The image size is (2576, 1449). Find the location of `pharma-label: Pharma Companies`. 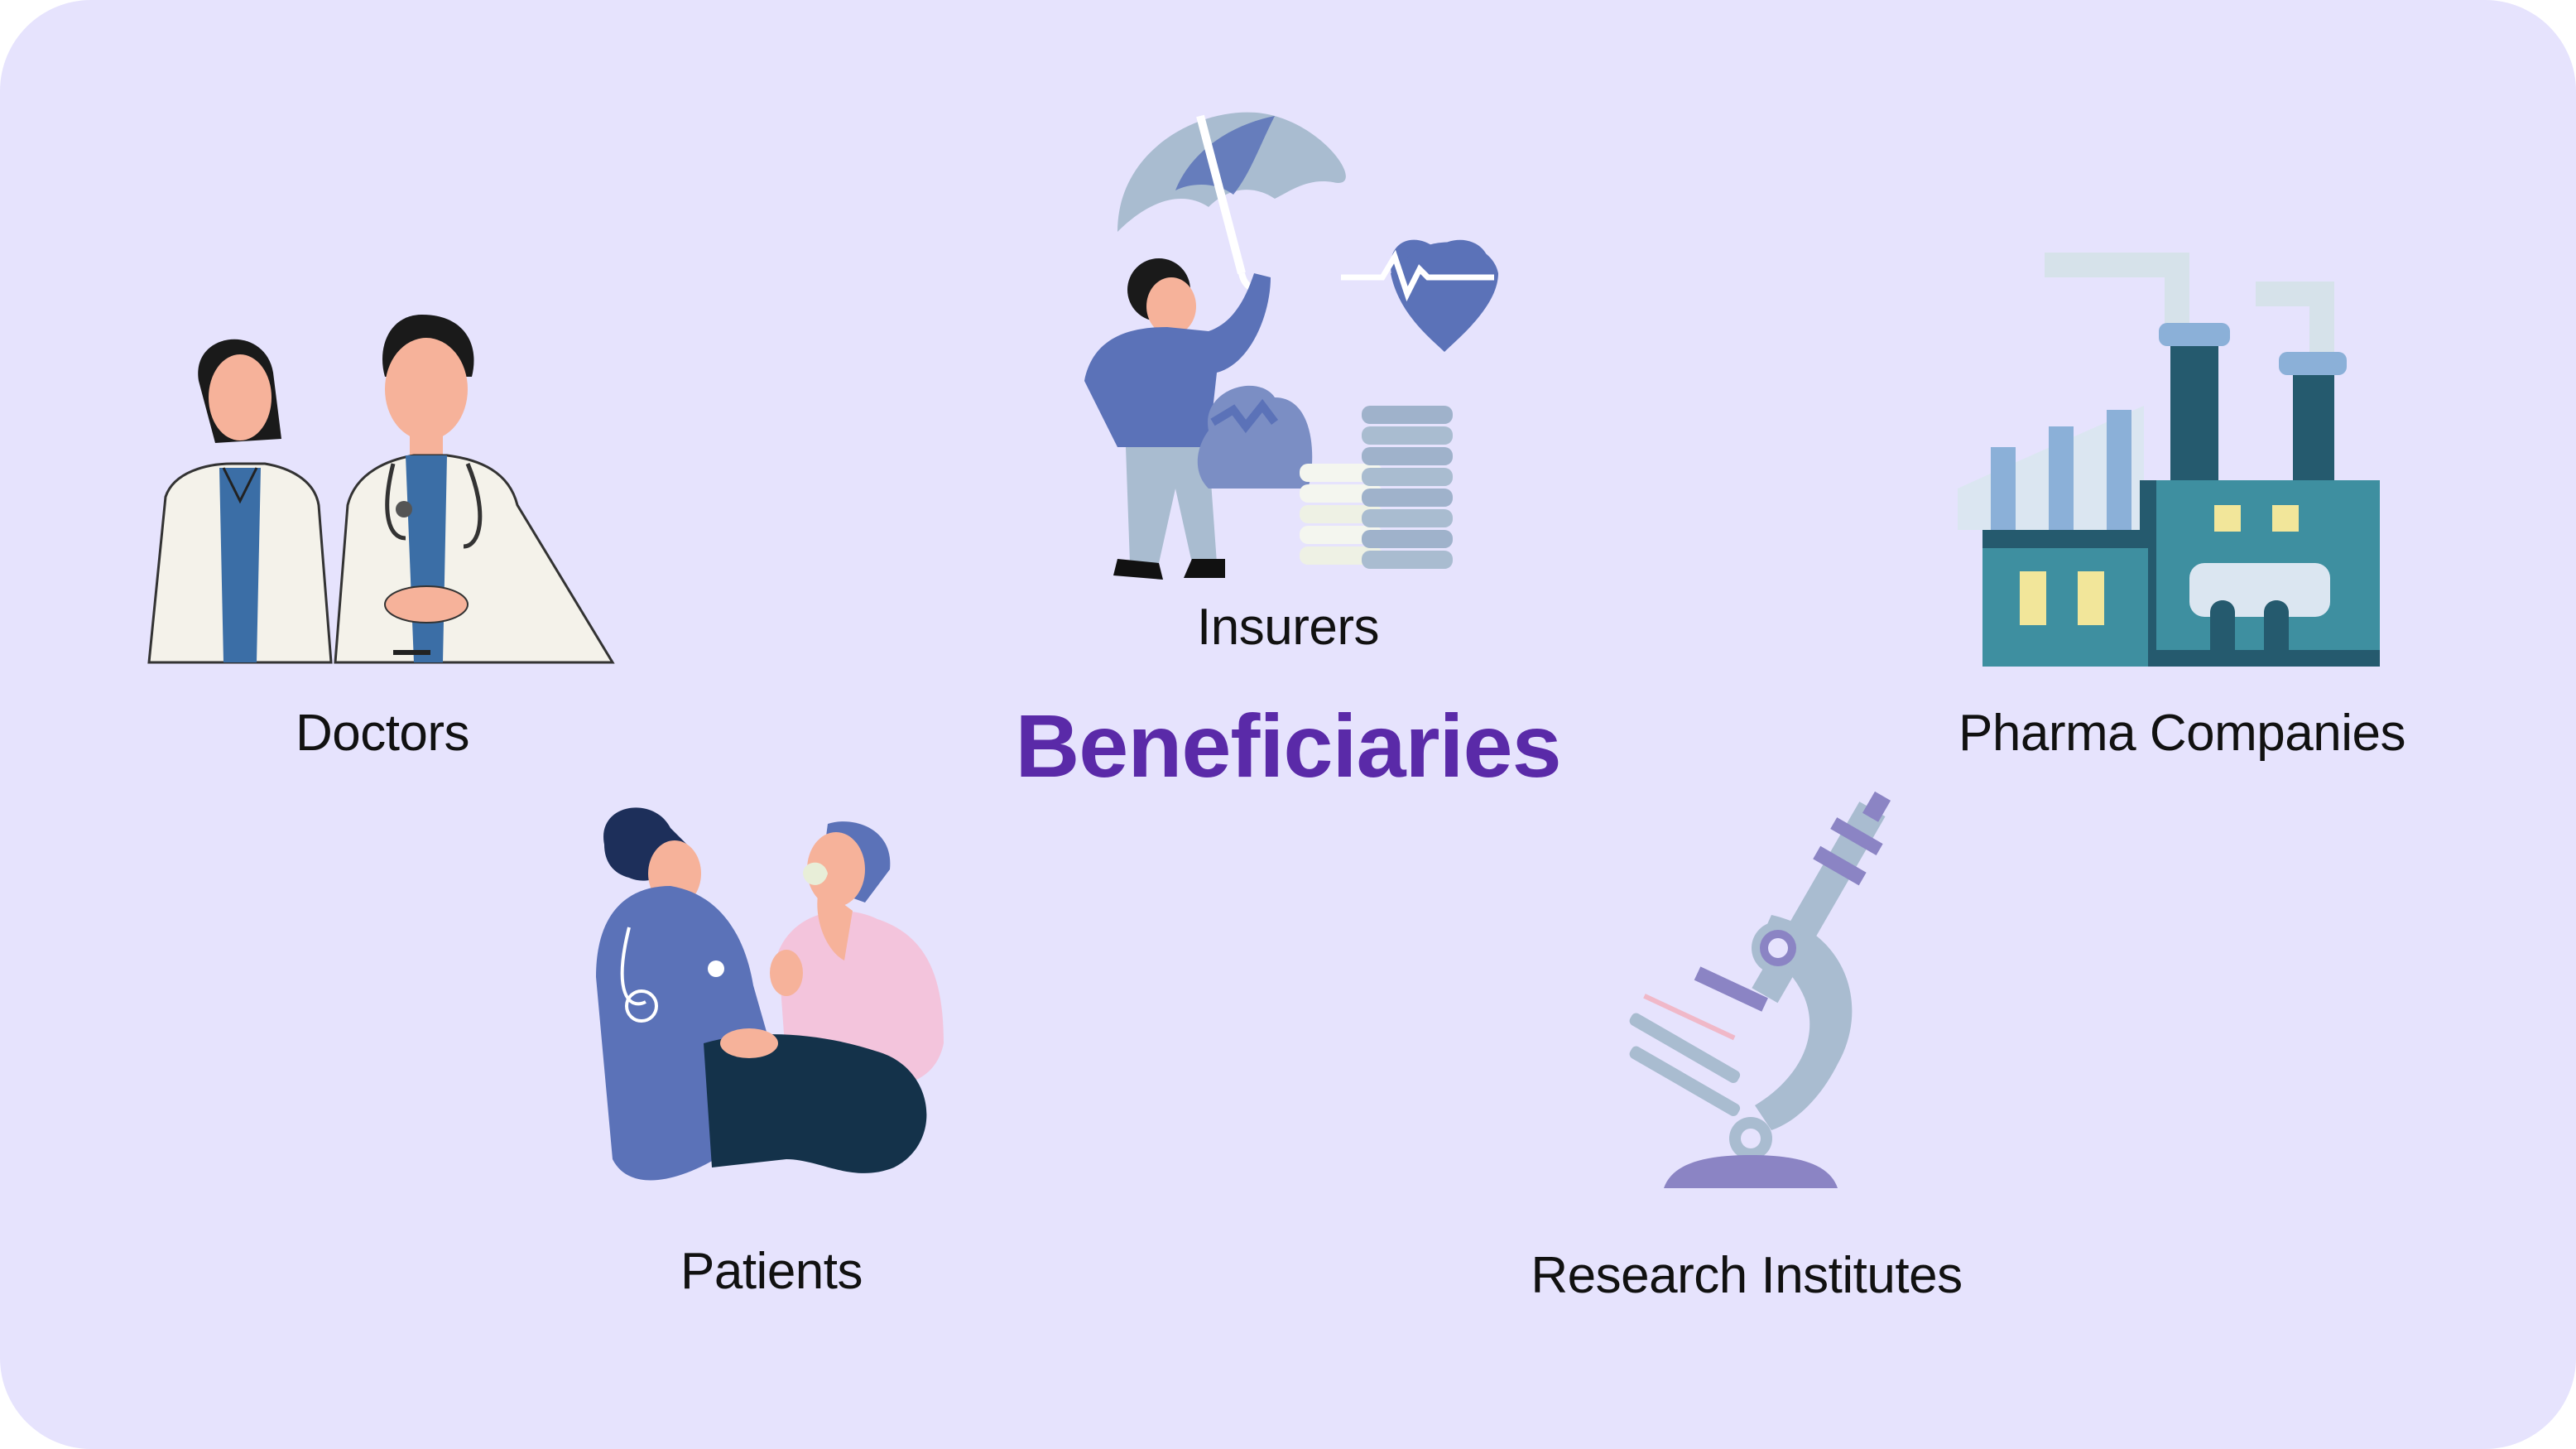

pharma-label: Pharma Companies is located at coordinates (2181, 733).